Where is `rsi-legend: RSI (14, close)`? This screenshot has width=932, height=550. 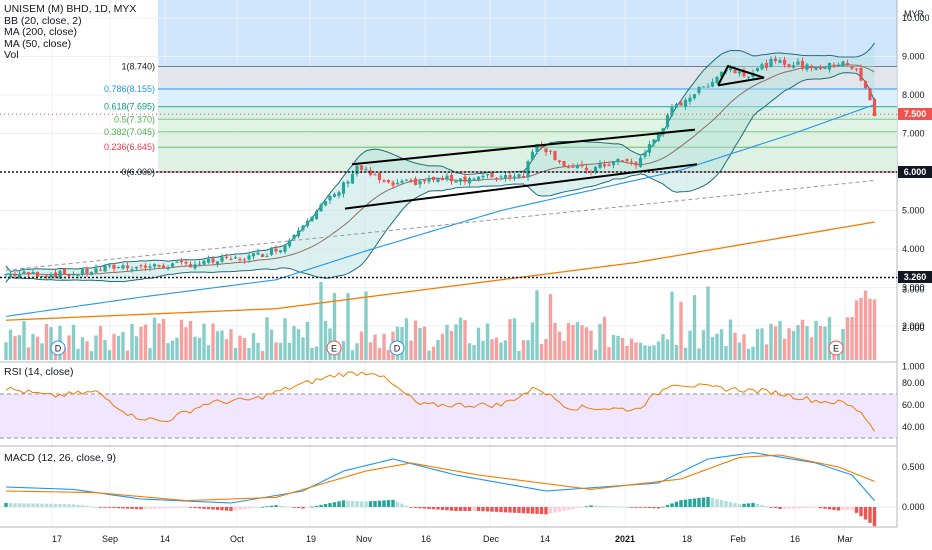
rsi-legend: RSI (14, close) is located at coordinates (39, 372).